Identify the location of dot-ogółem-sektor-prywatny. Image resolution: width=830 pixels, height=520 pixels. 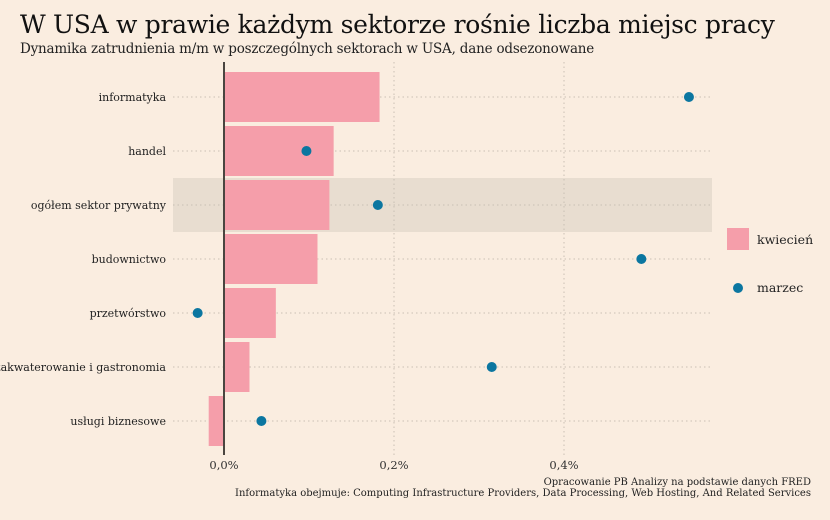
(377, 205).